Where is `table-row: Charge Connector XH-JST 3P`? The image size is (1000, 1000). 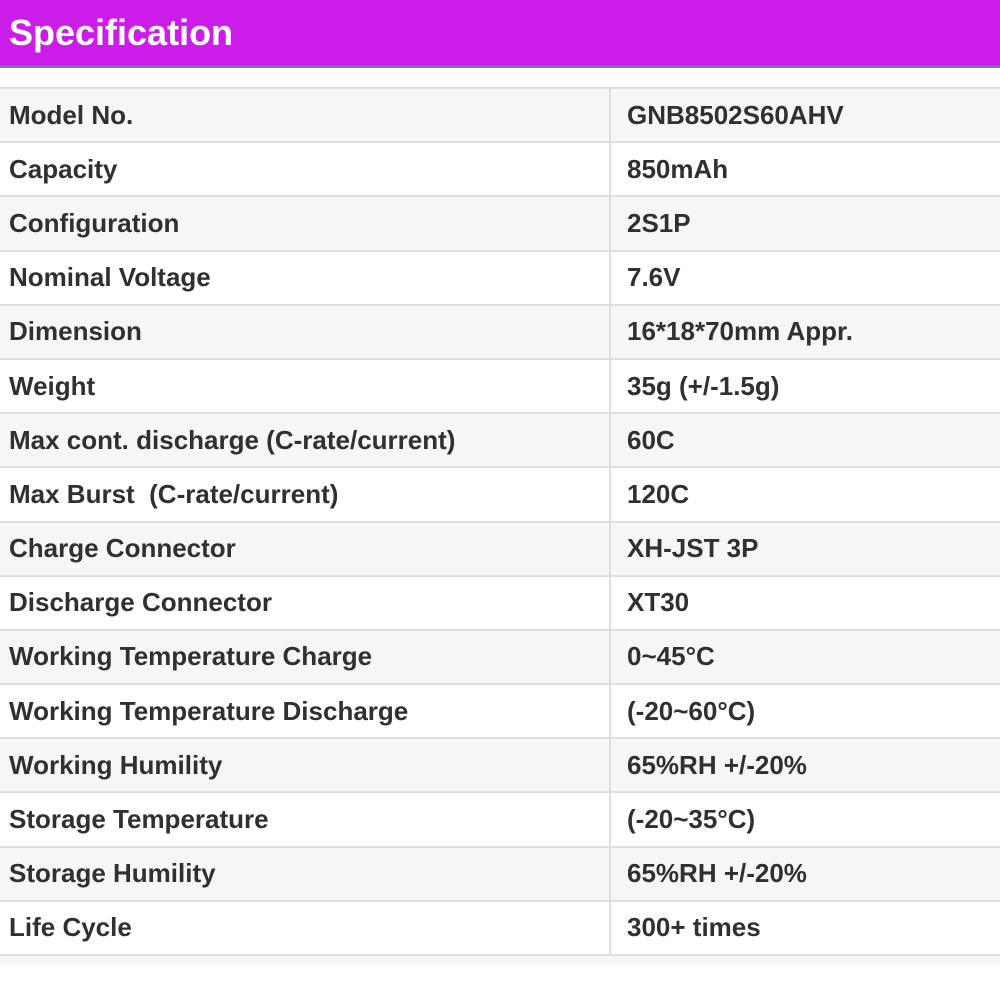 table-row: Charge Connector XH-JST 3P is located at coordinates (500, 549).